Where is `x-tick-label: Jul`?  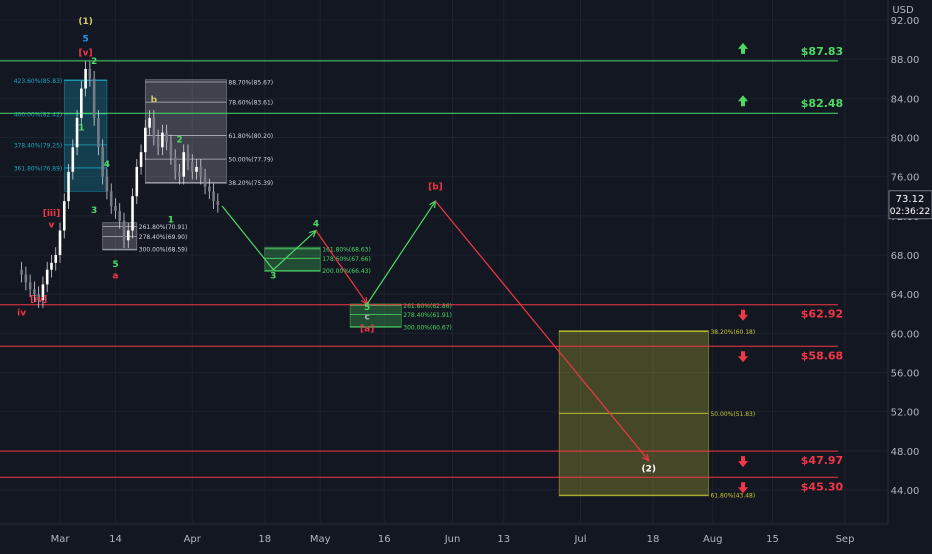
x-tick-label: Jul is located at coordinates (579, 539).